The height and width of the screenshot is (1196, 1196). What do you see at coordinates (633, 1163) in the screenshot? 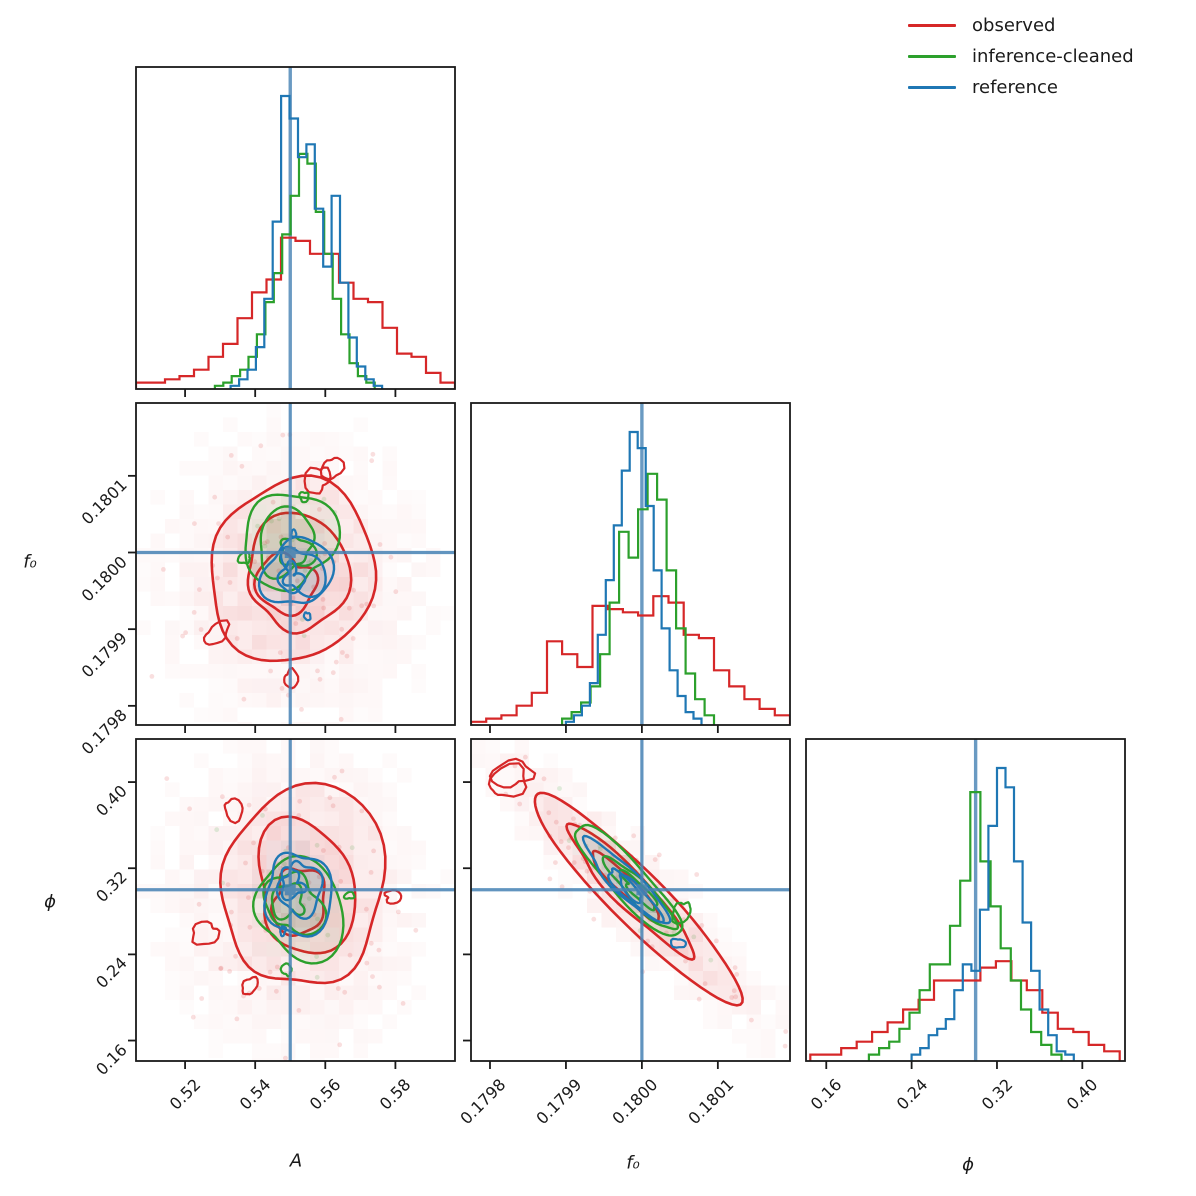
I see `x-axis-label-f0: f₀` at bounding box center [633, 1163].